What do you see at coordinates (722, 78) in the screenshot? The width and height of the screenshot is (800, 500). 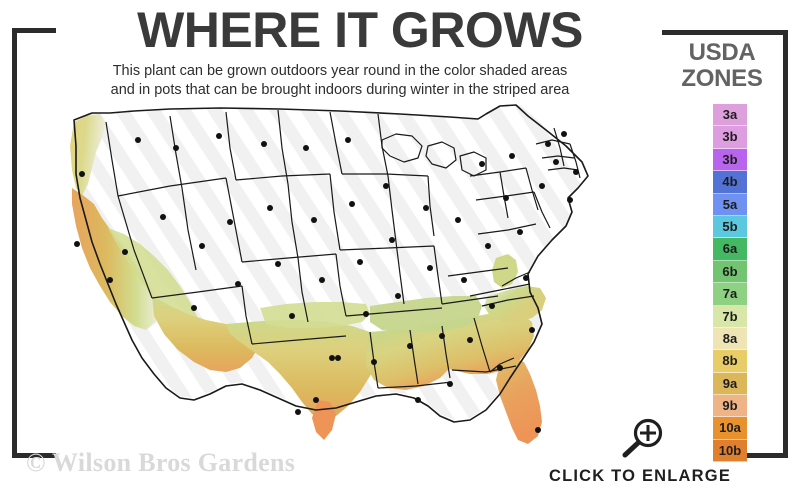 I see `usda-zones-heading-line-2: ZONES` at bounding box center [722, 78].